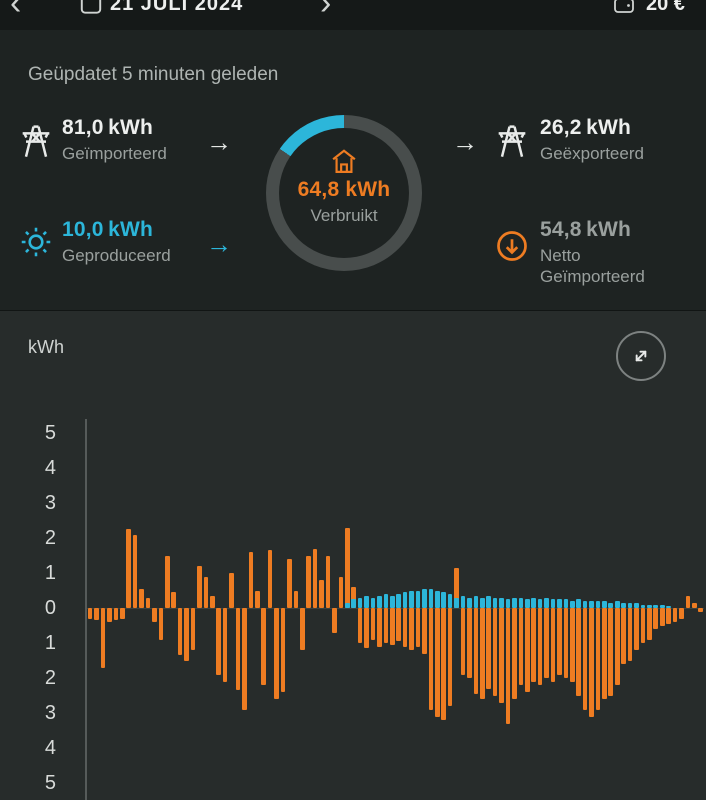 The width and height of the screenshot is (706, 800). Describe the element at coordinates (641, 356) in the screenshot. I see `expand-chart-button` at that location.